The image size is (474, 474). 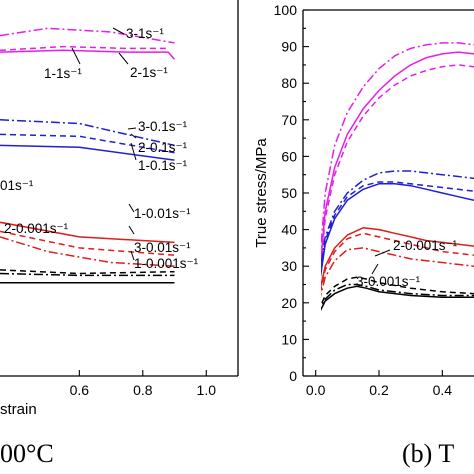 I want to click on right-series-magenta-dashdot, so click(x=397, y=149).